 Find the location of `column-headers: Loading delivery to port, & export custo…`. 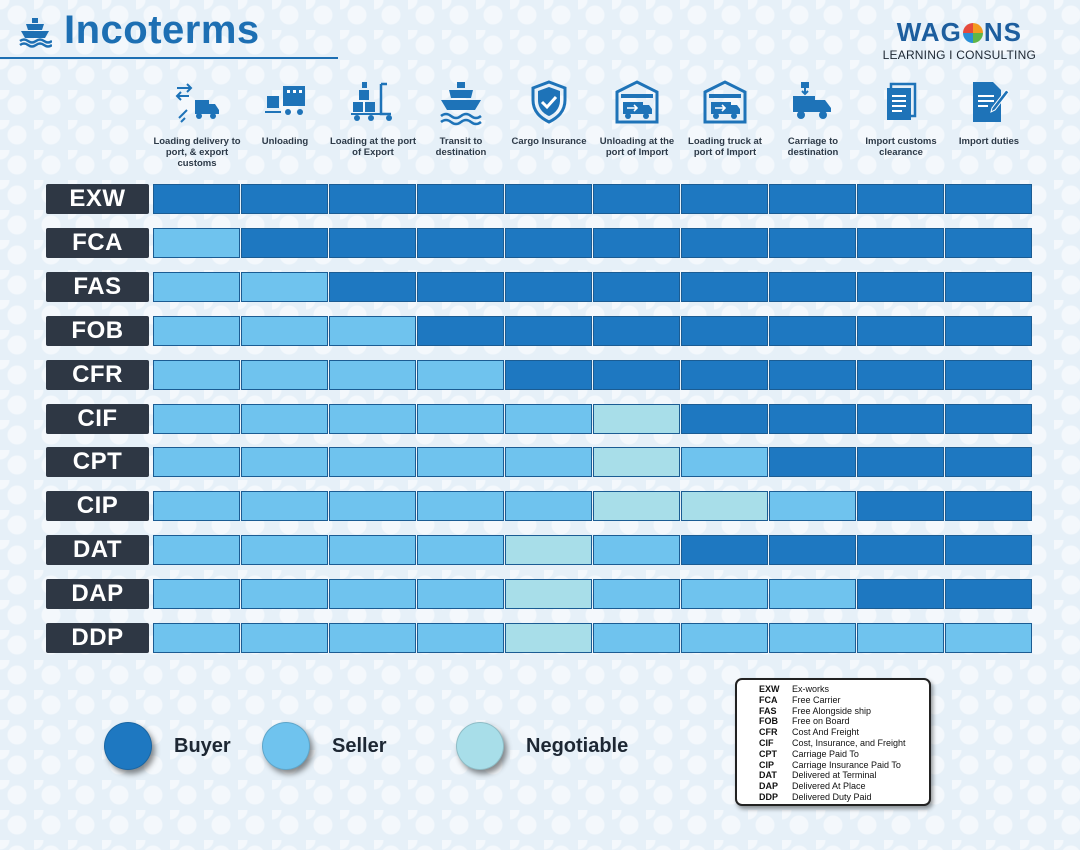

column-headers: Loading delivery to port, & export custo… is located at coordinates (593, 123).